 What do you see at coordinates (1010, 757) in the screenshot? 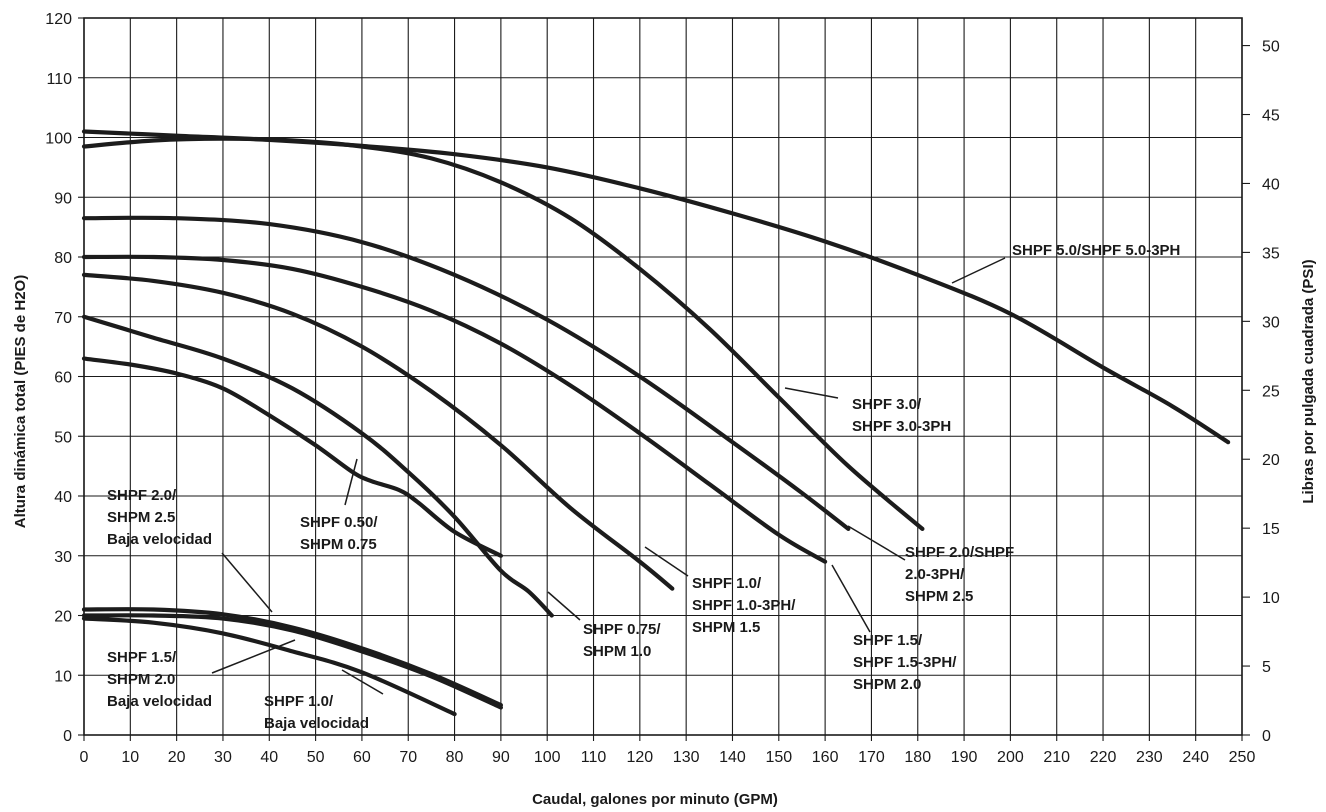
I see `x-tick-label: 200` at bounding box center [1010, 757].